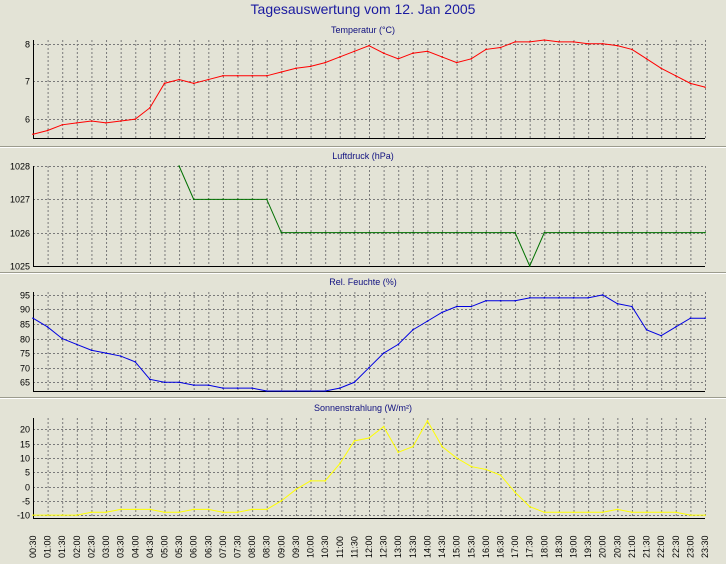 The image size is (726, 564). I want to click on humidity-y-tick-label: 80, so click(25, 340).